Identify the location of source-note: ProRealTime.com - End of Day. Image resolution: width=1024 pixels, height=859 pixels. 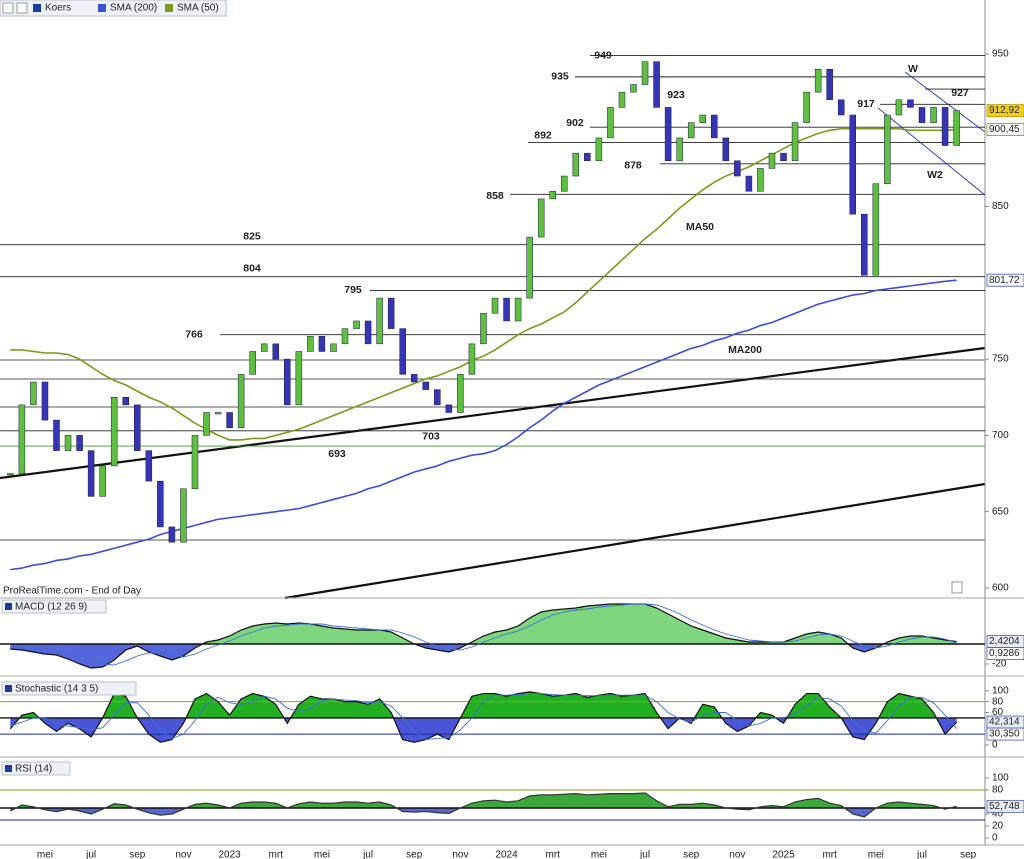
(72, 591).